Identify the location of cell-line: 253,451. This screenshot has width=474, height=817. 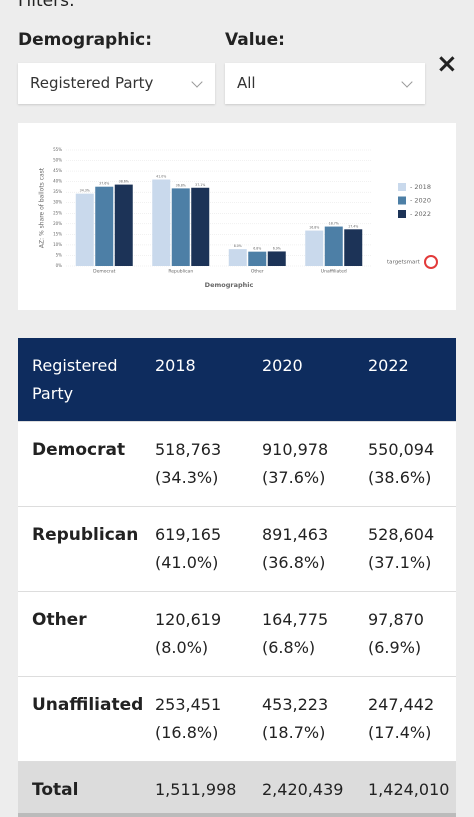
(188, 704).